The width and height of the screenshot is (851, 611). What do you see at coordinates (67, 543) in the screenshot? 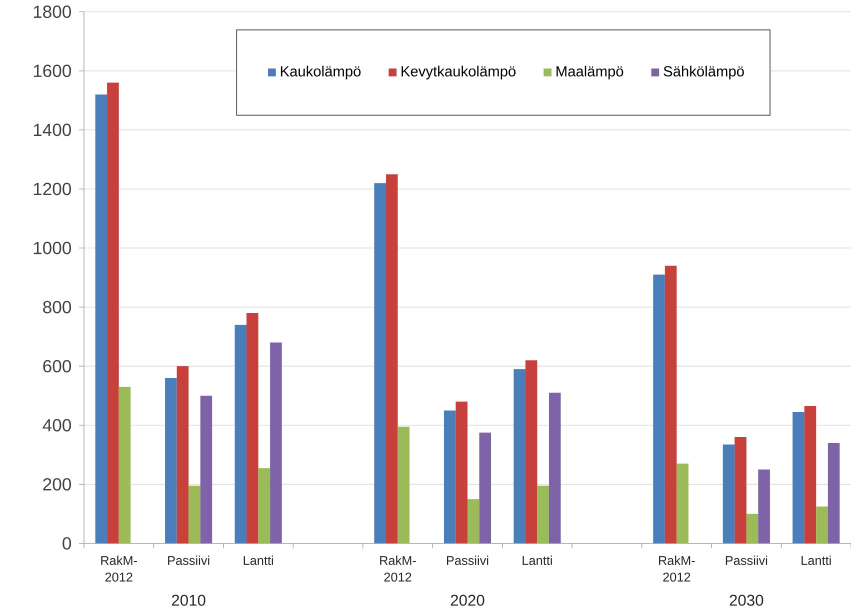
I see `y-tick-label: 0` at bounding box center [67, 543].